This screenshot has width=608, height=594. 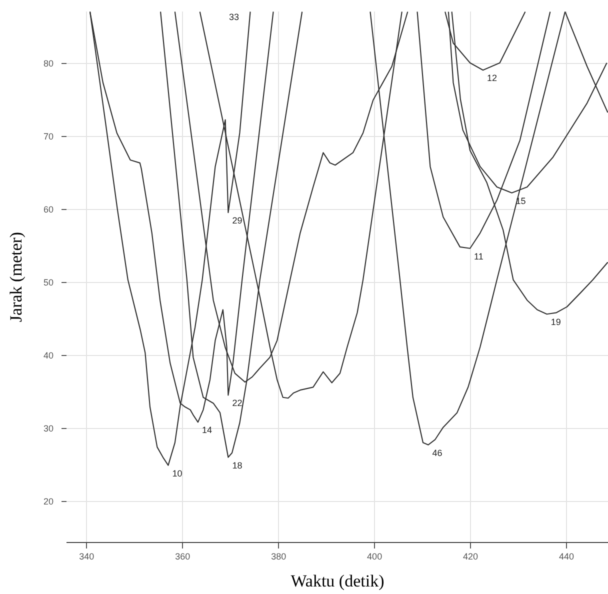 What do you see at coordinates (48, 282) in the screenshot?
I see `y-tick-label: 50` at bounding box center [48, 282].